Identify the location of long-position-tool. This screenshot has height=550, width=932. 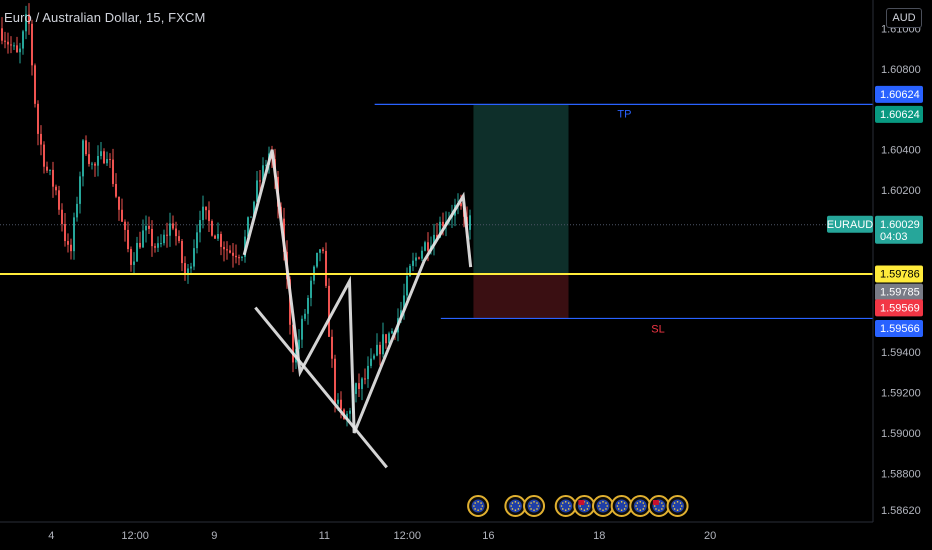
(521, 211).